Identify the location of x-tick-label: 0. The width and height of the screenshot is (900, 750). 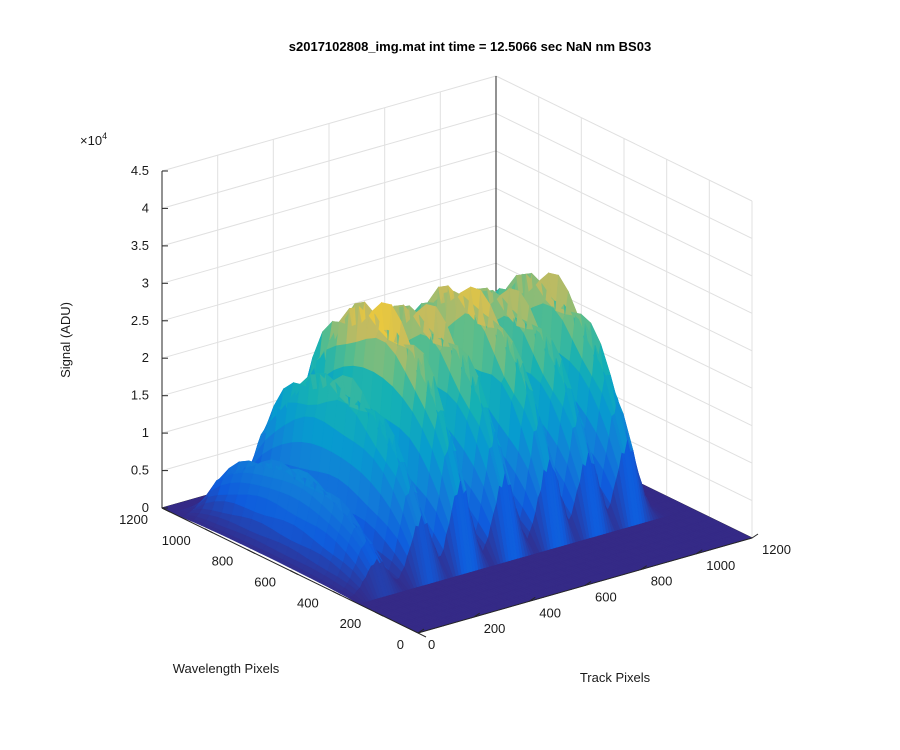
(431, 644).